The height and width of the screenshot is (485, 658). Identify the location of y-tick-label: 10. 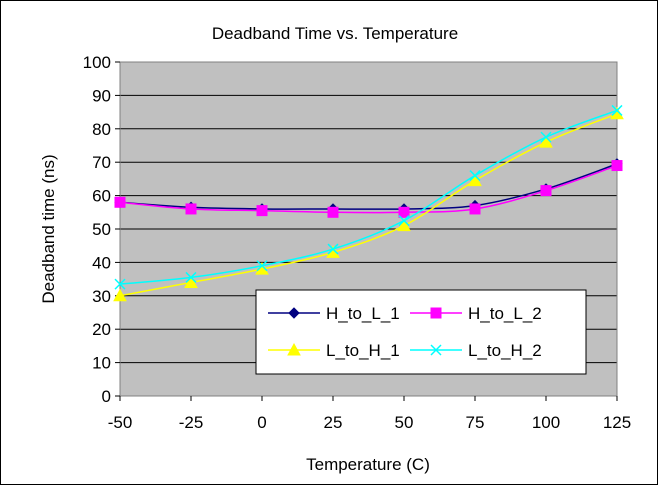
(101, 363).